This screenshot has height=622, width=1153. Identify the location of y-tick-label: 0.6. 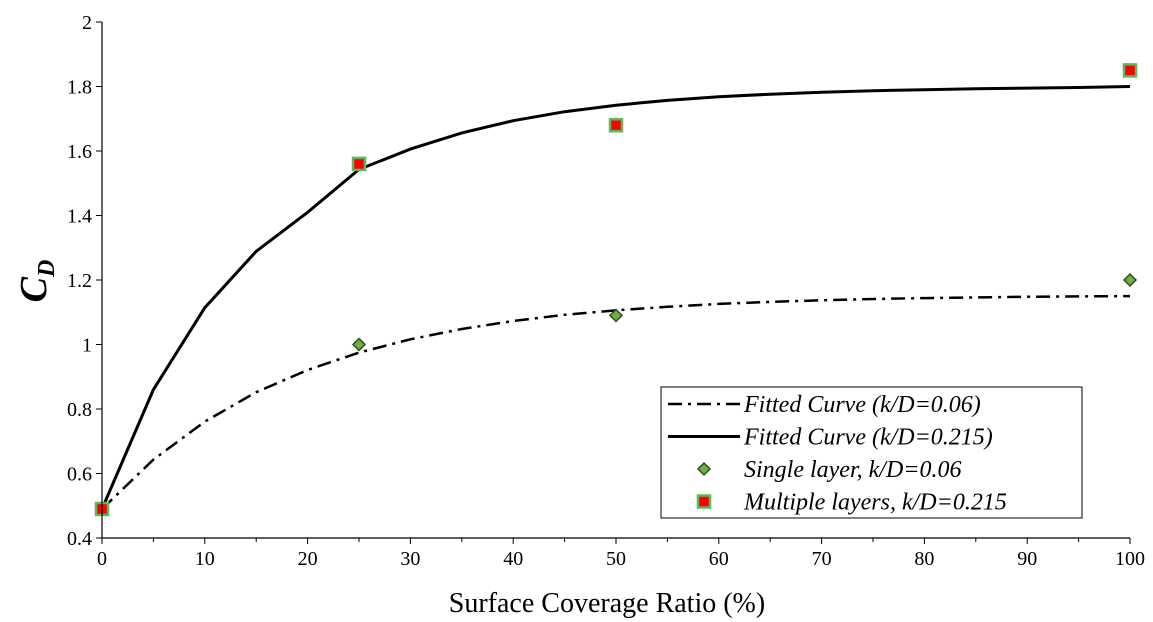
(79, 475).